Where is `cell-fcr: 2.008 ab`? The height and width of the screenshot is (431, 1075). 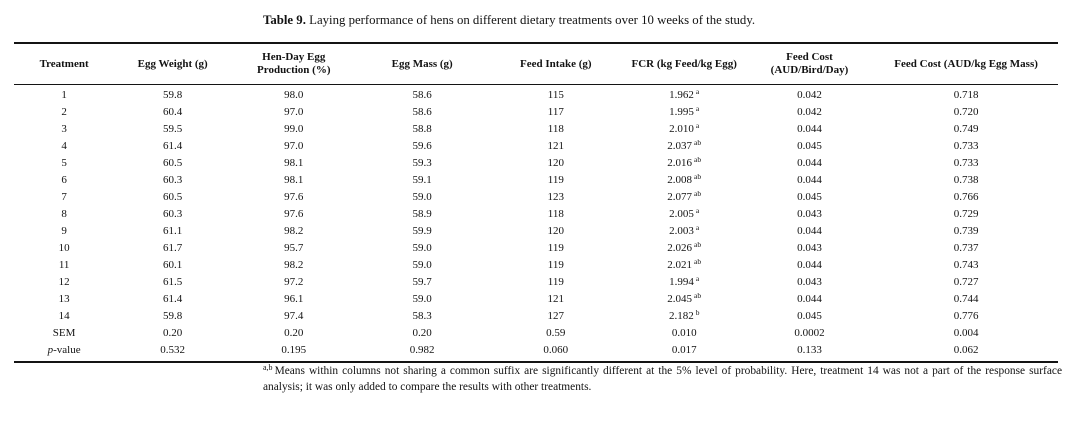 cell-fcr: 2.008 ab is located at coordinates (684, 179).